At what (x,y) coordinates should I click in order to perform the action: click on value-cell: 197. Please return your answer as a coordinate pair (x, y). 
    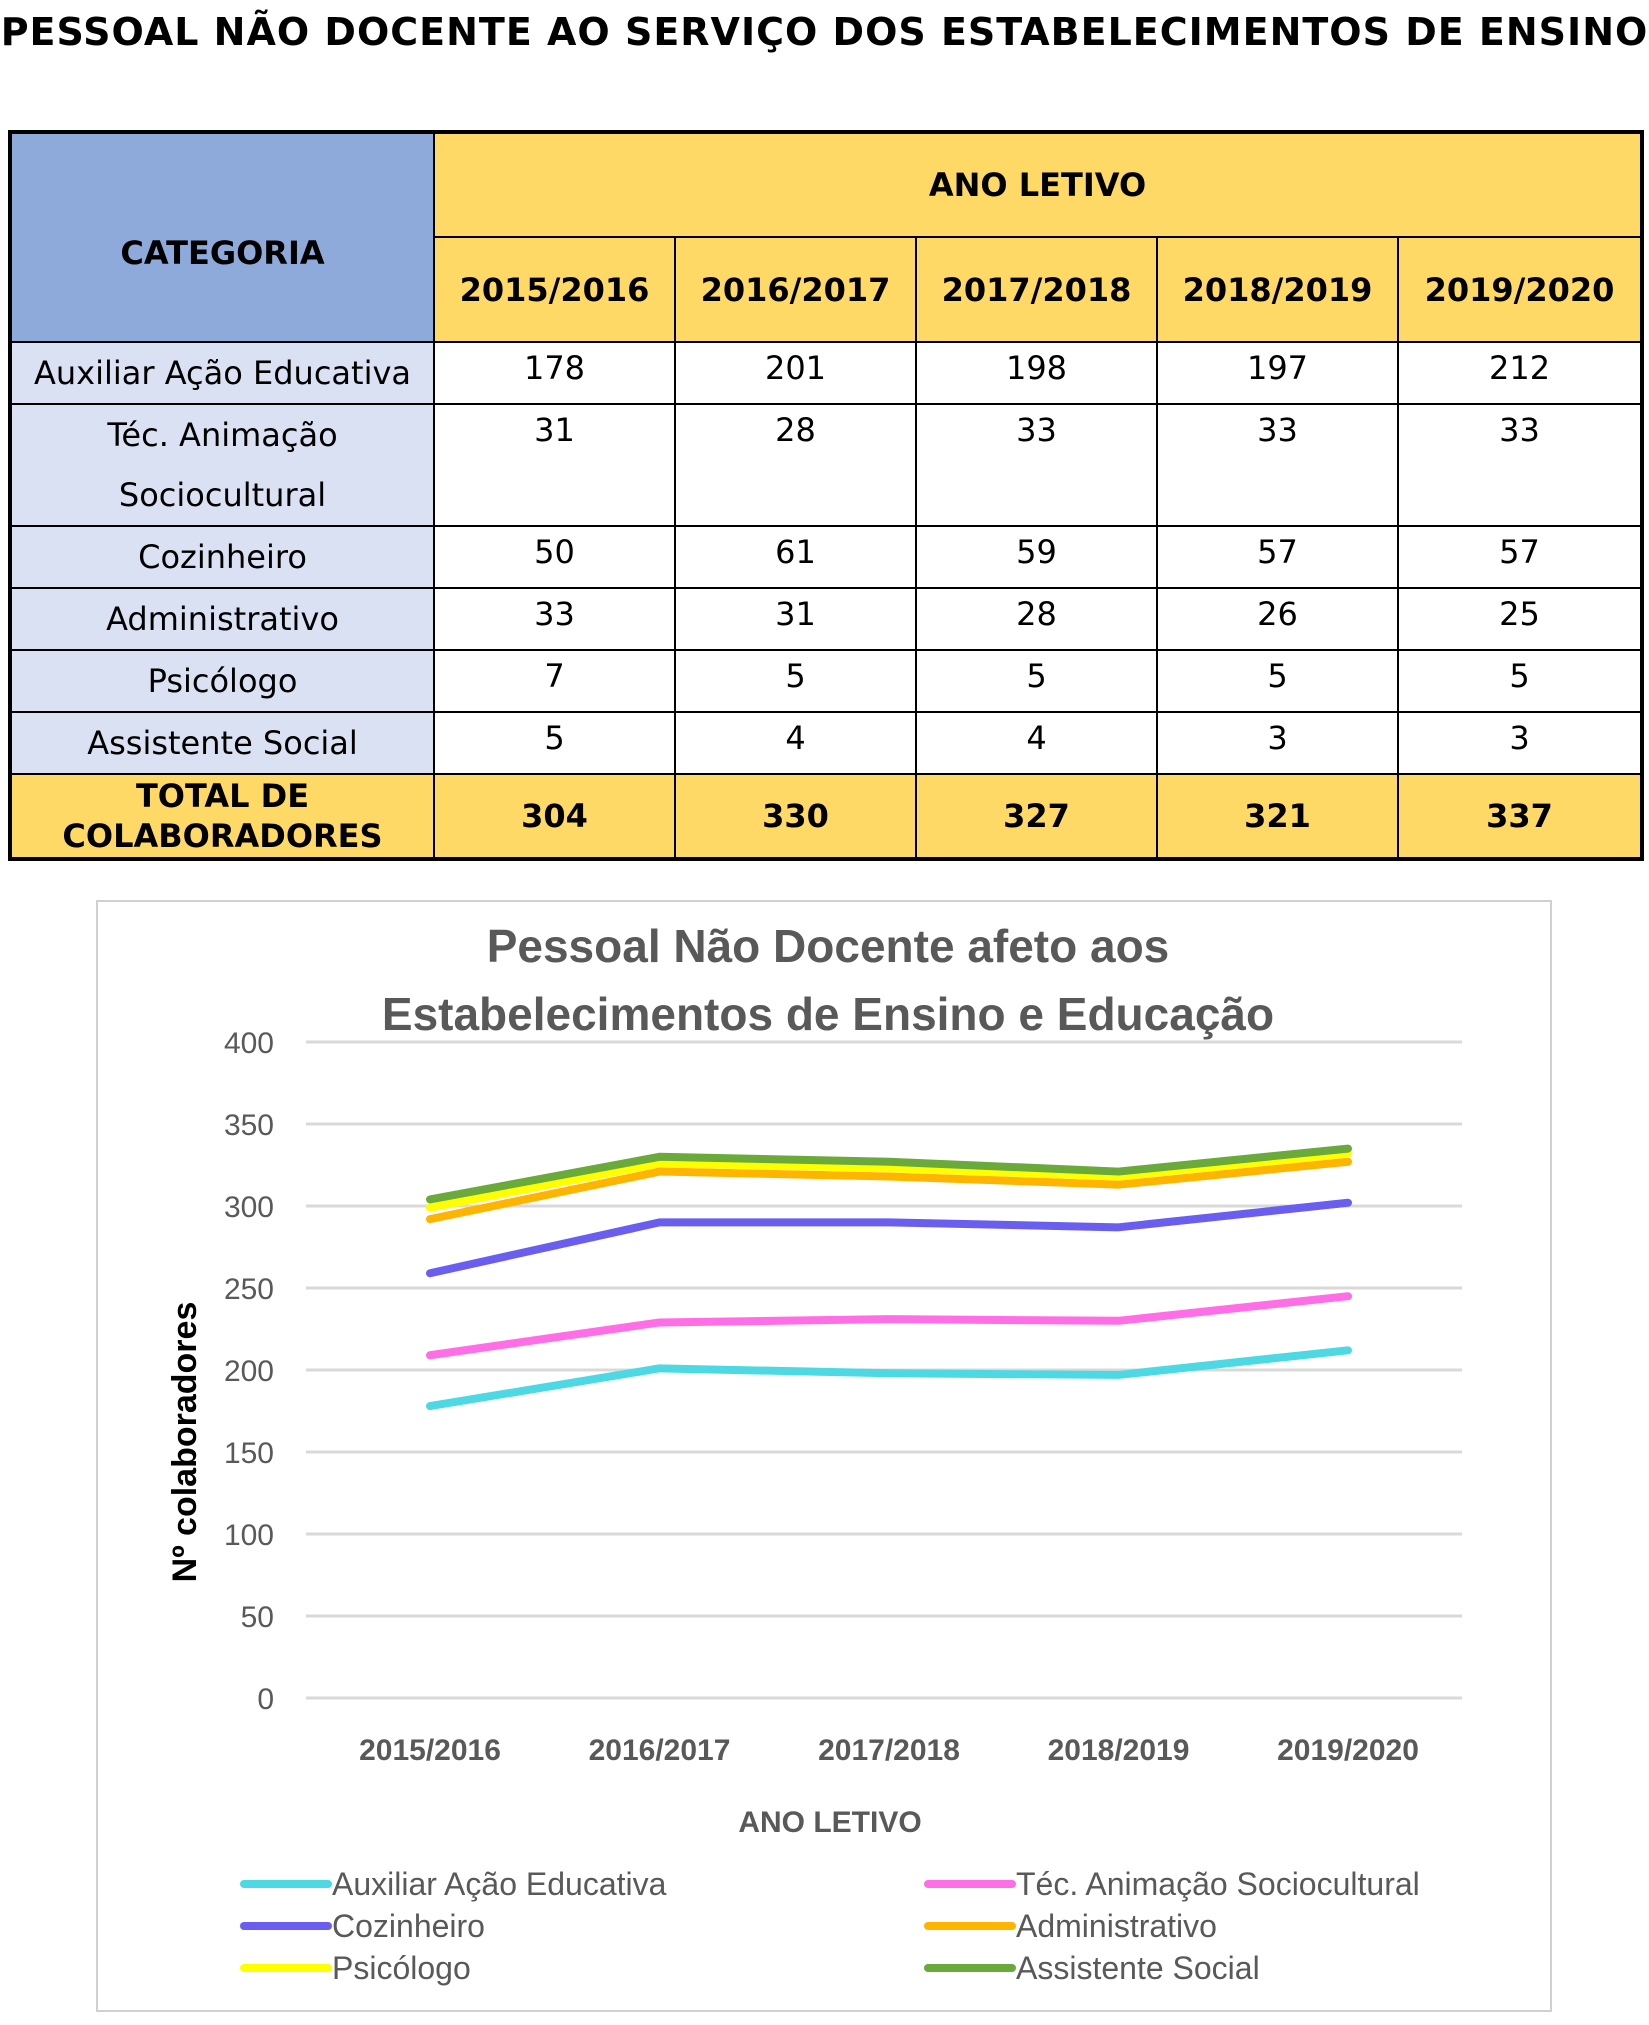
    Looking at the image, I should click on (1277, 373).